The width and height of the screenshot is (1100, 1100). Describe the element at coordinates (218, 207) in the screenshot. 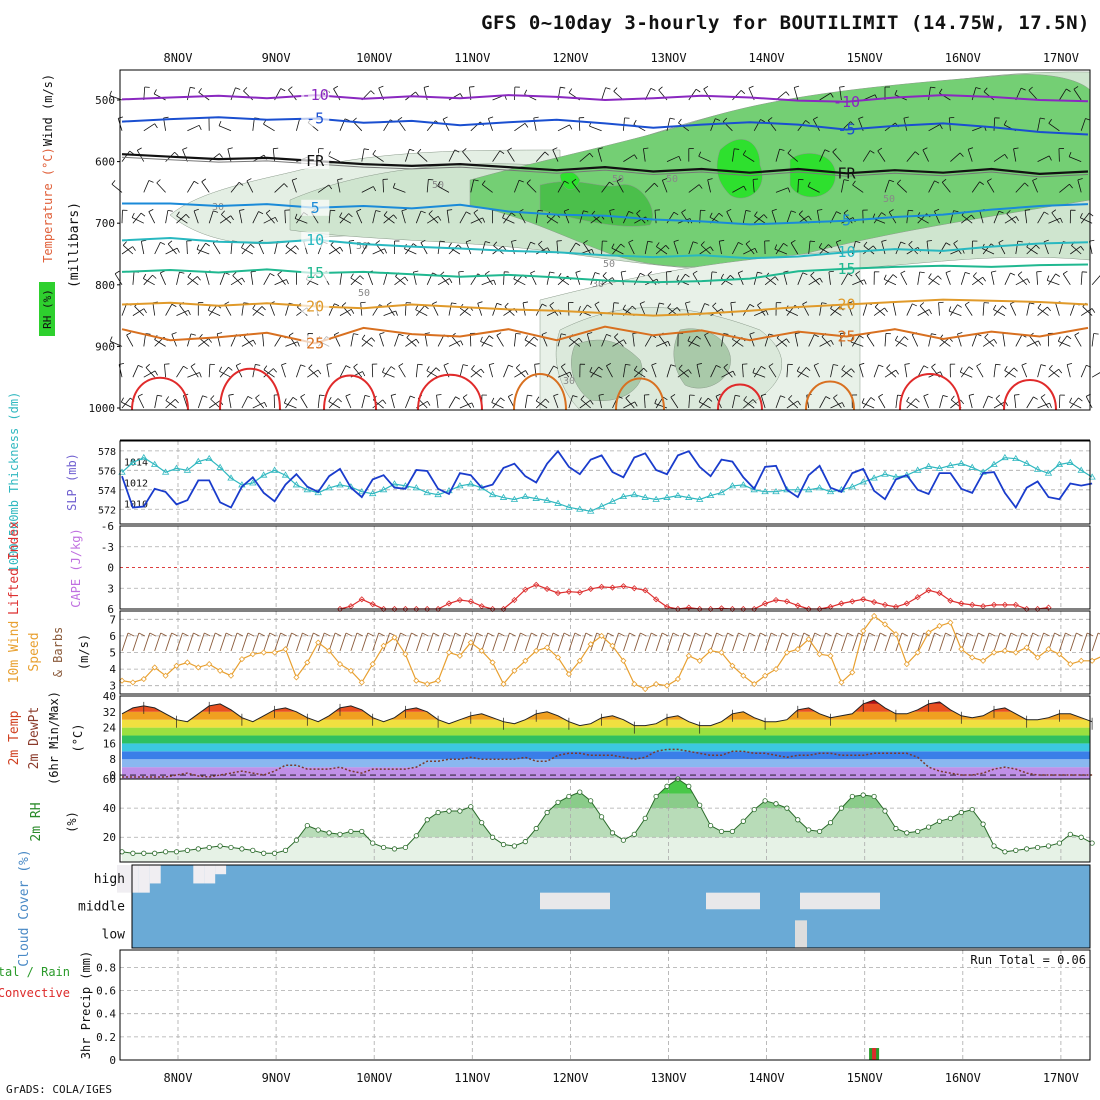

I see `rh-contour-label: 30` at that location.